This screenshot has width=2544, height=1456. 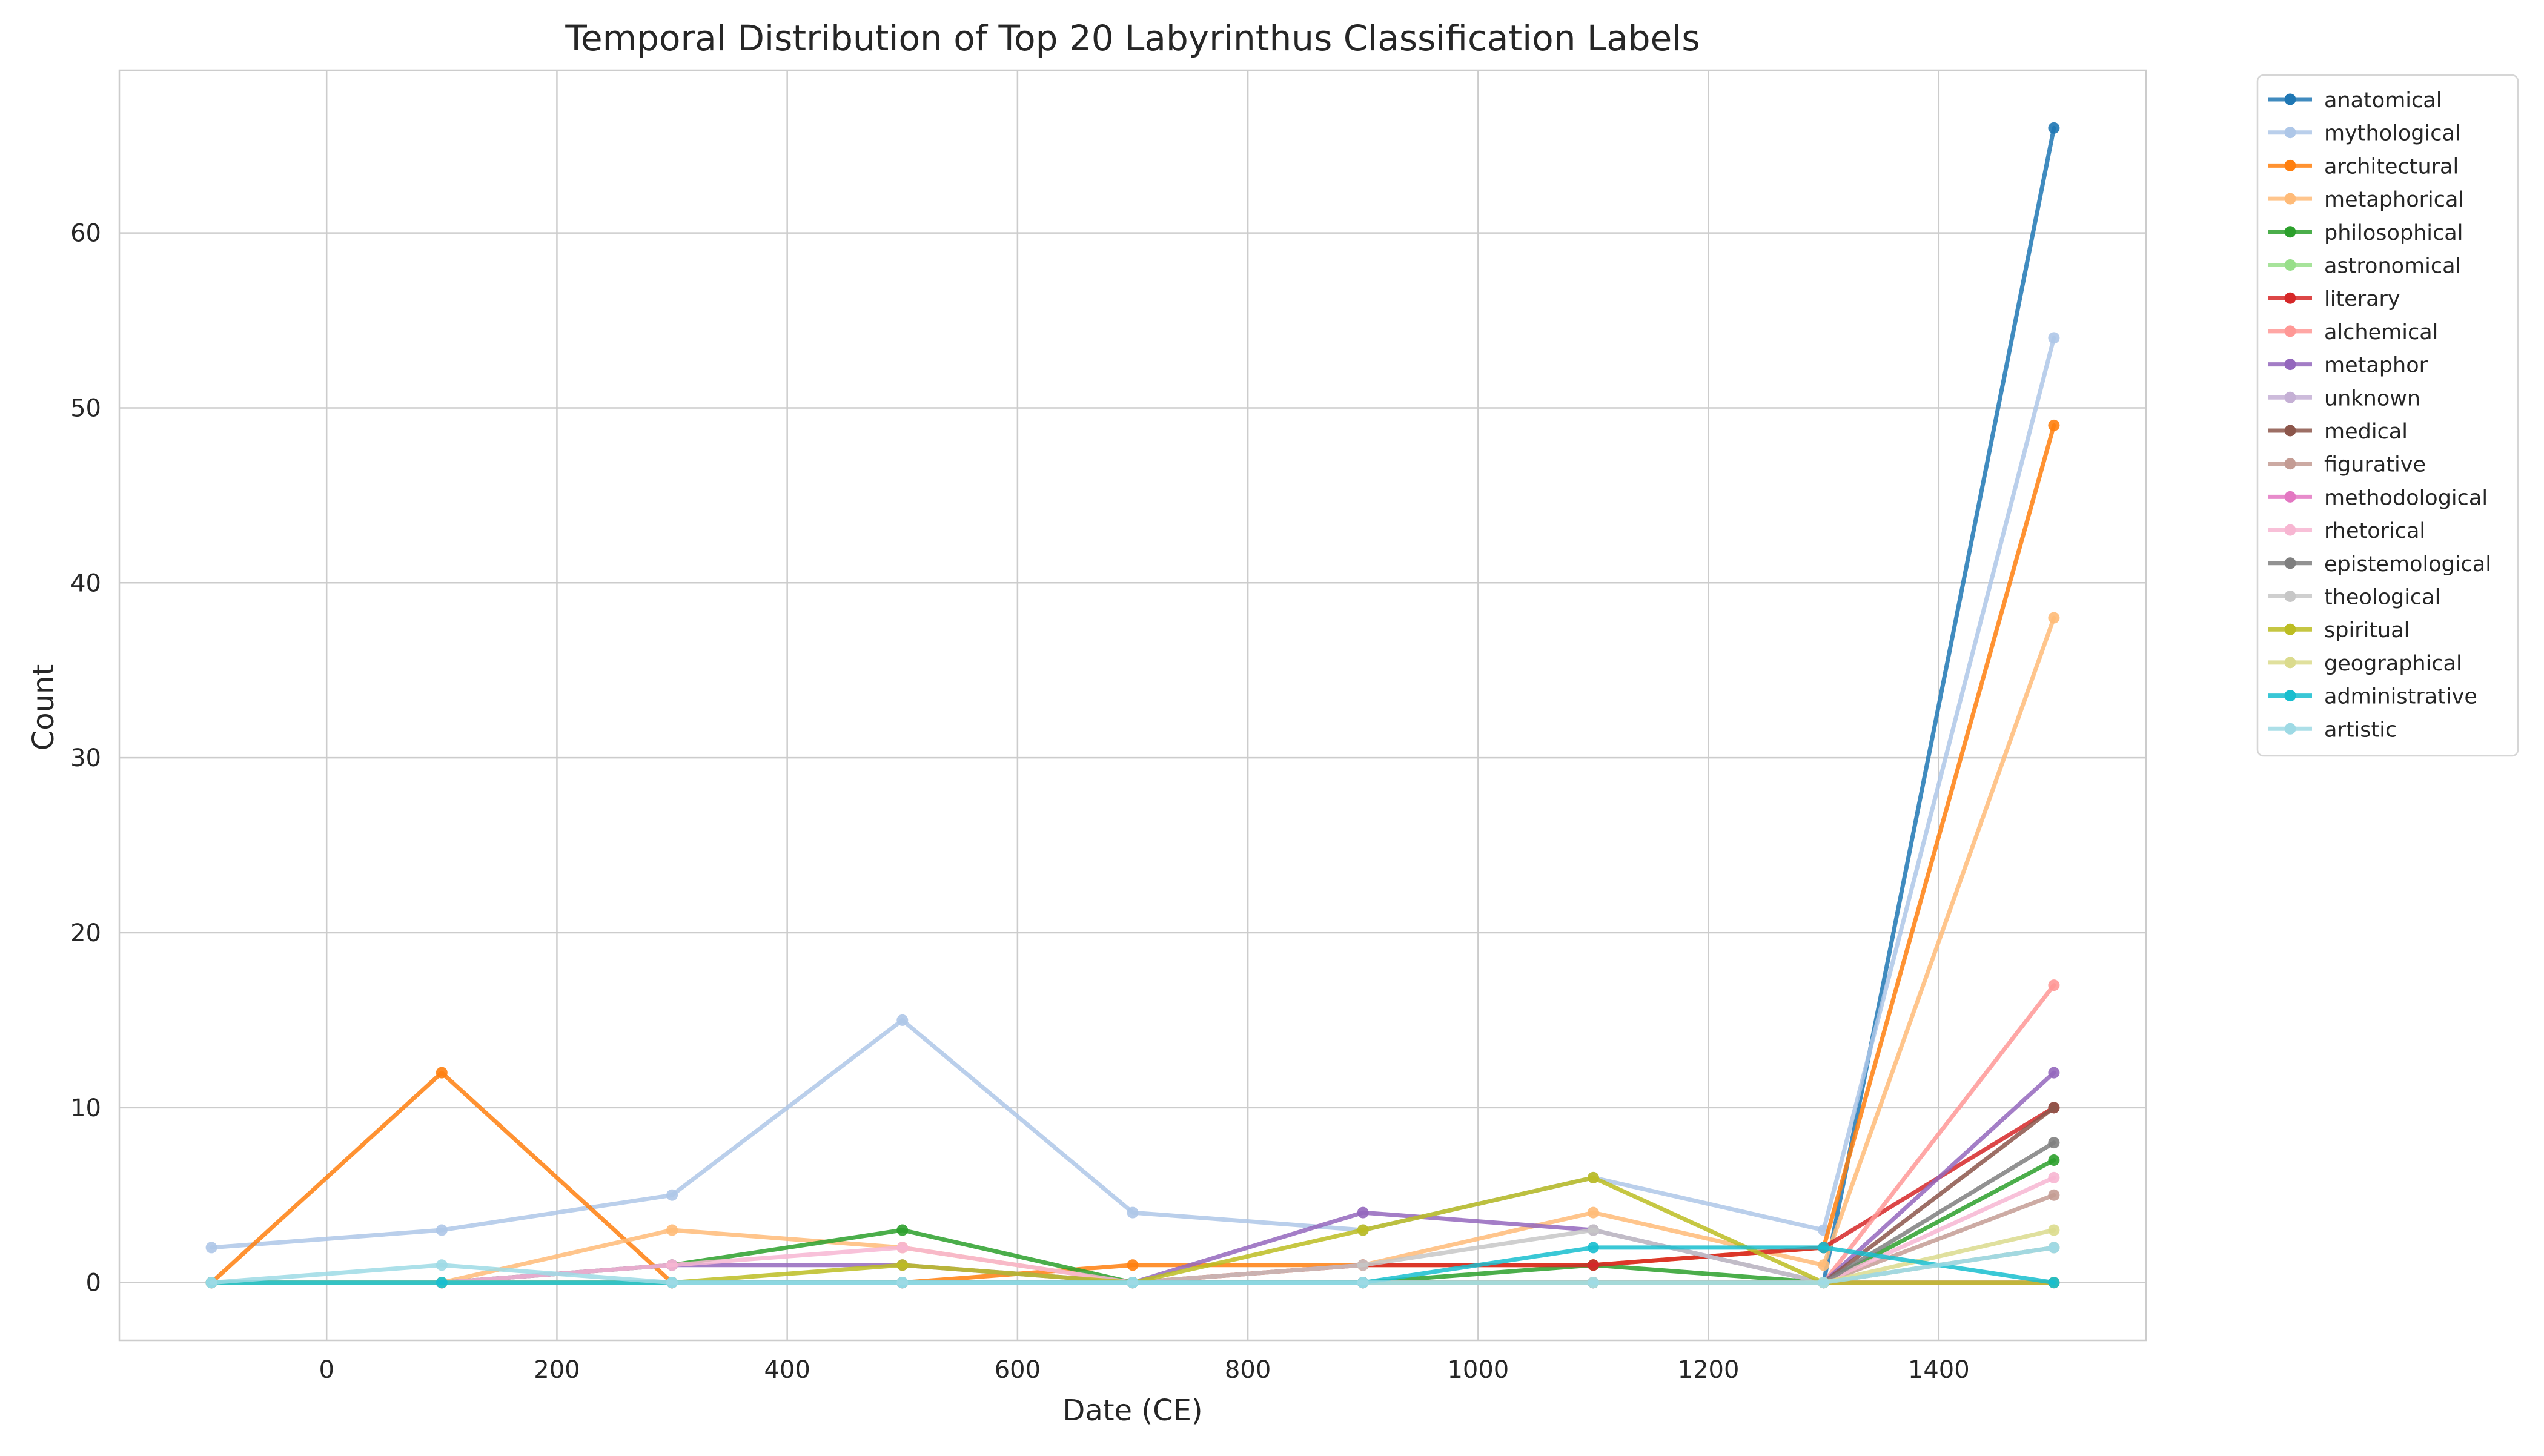 I want to click on legend-label: mythological, so click(x=2392, y=134).